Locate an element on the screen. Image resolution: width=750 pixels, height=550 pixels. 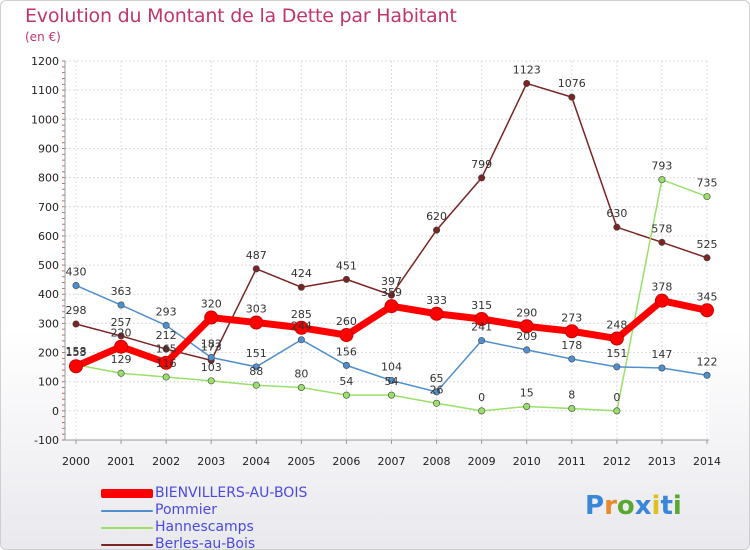
data-label: 80 is located at coordinates (301, 374).